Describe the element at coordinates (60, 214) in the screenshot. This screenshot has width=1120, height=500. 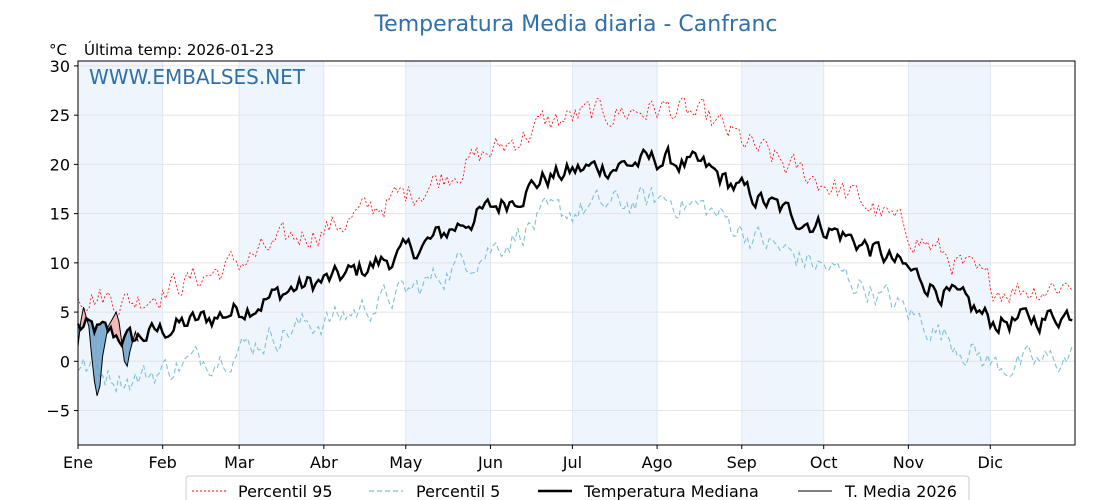
I see `y-tick-label: 15` at that location.